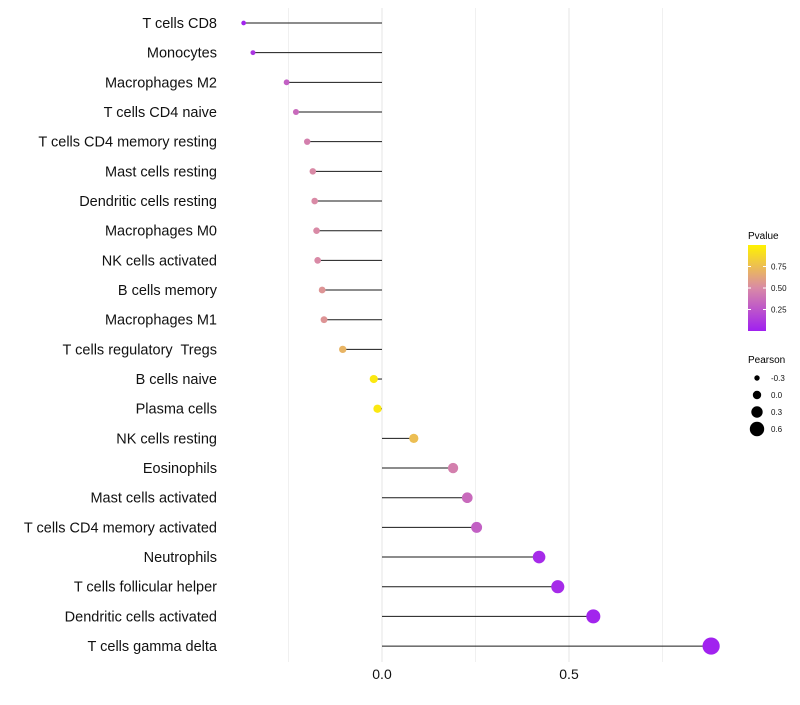 The image size is (800, 705). Describe the element at coordinates (475, 674) in the screenshot. I see `x-axis-labels: 0.0 0.5` at that location.